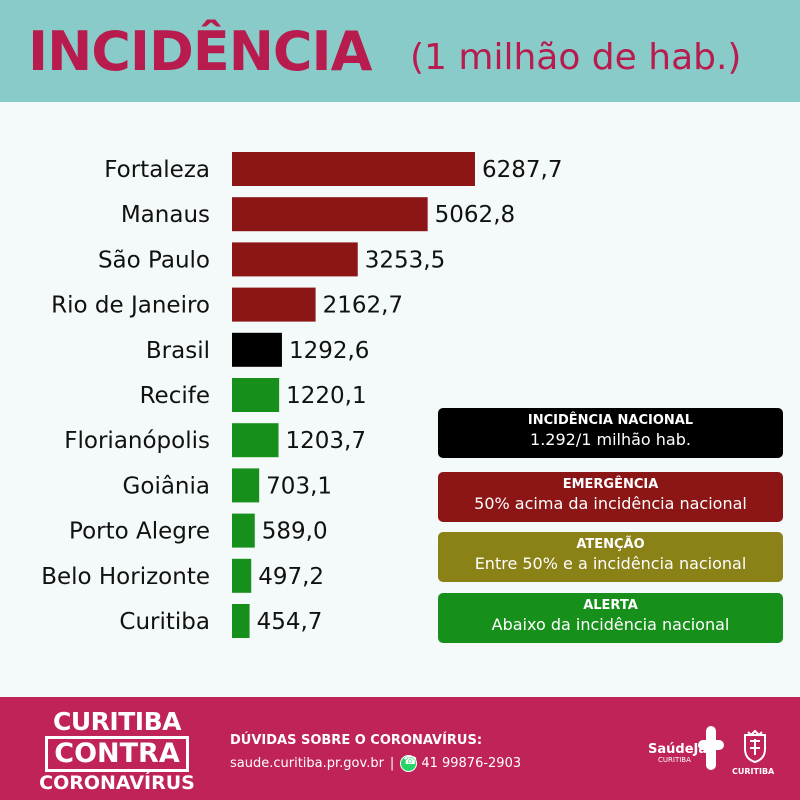  Describe the element at coordinates (610, 605) in the screenshot. I see `legend-alerta-title: ALERTA` at that location.